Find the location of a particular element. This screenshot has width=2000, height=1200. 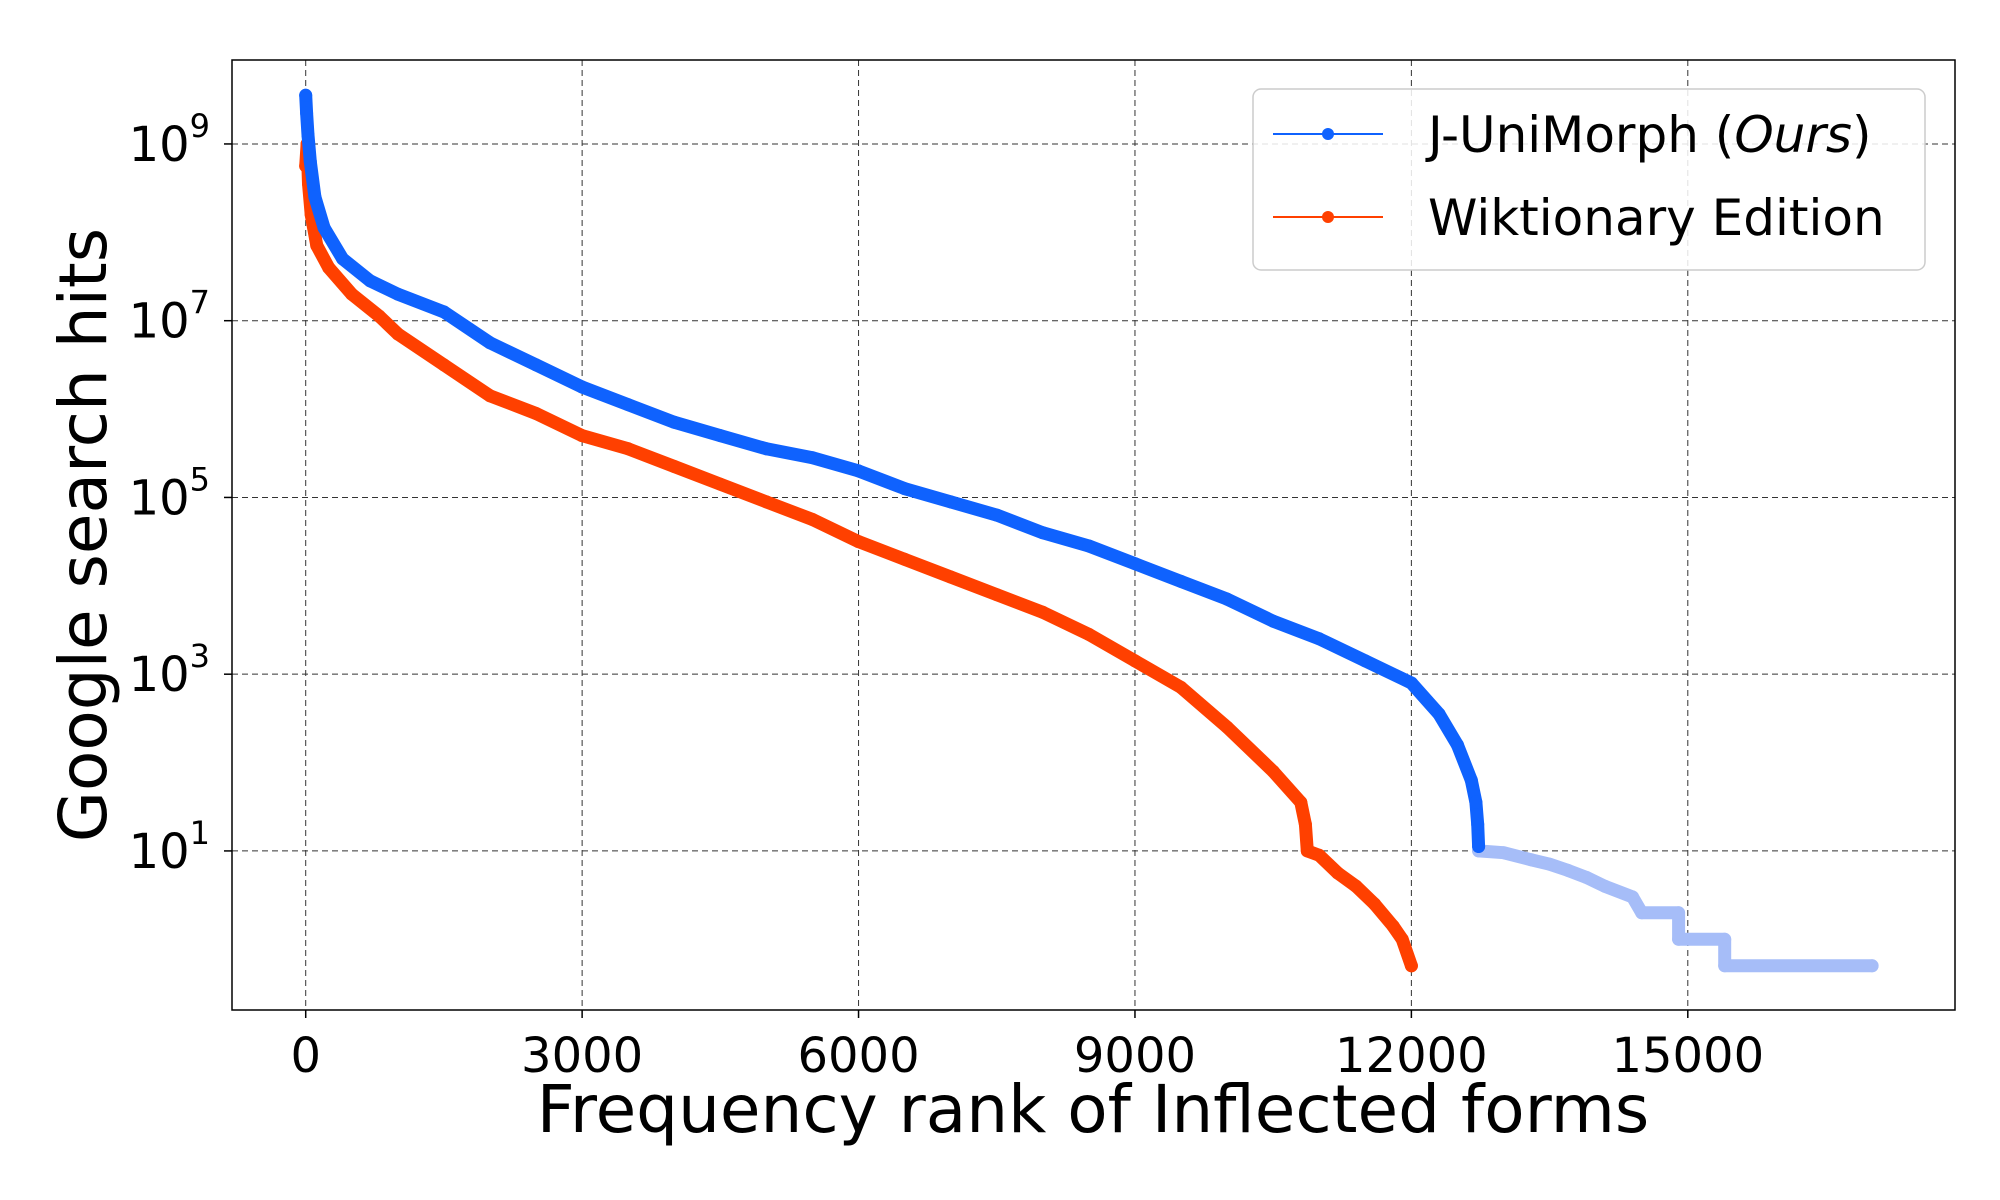

legend-jum-label: J-UniMorph (Ours) is located at coordinates (1648, 135).